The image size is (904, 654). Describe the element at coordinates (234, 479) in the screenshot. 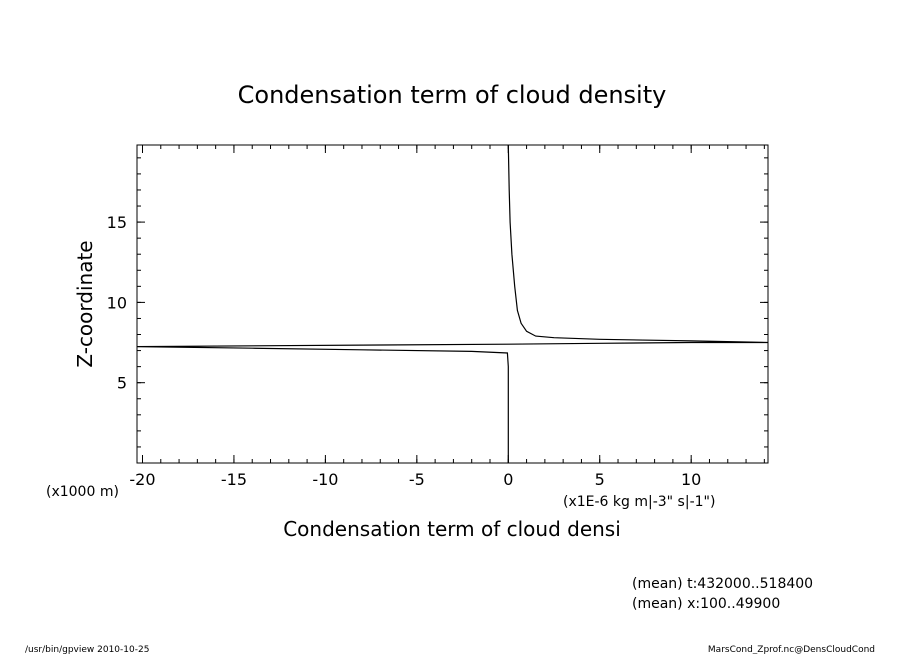

I see `x-tick-label: -15` at that location.